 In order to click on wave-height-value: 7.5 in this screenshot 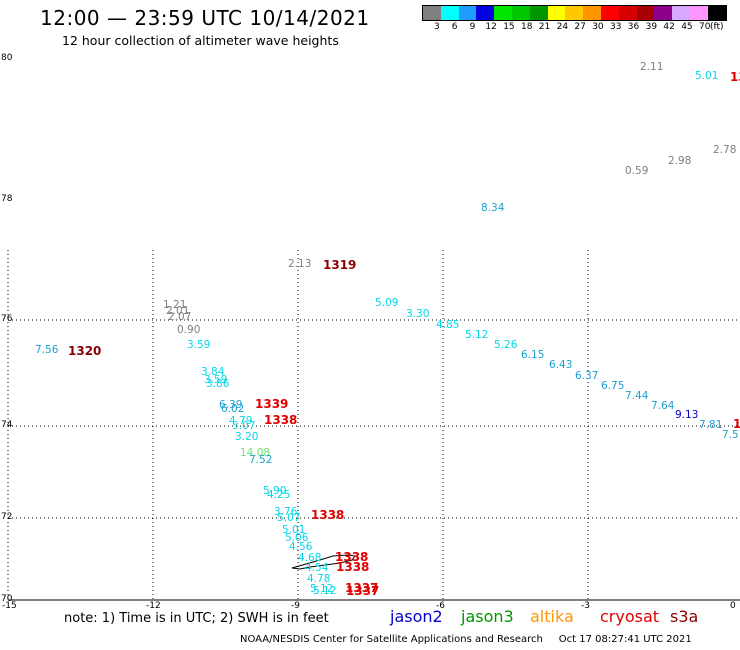, I will do `click(730, 435)`.